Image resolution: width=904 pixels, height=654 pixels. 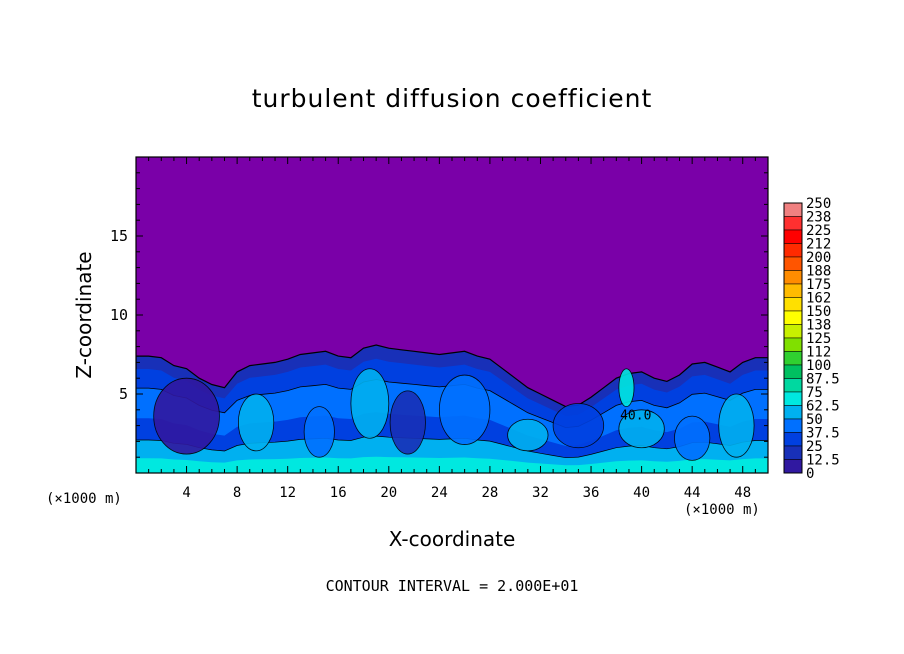 I want to click on x-tick-label: 36, so click(x=591, y=493).